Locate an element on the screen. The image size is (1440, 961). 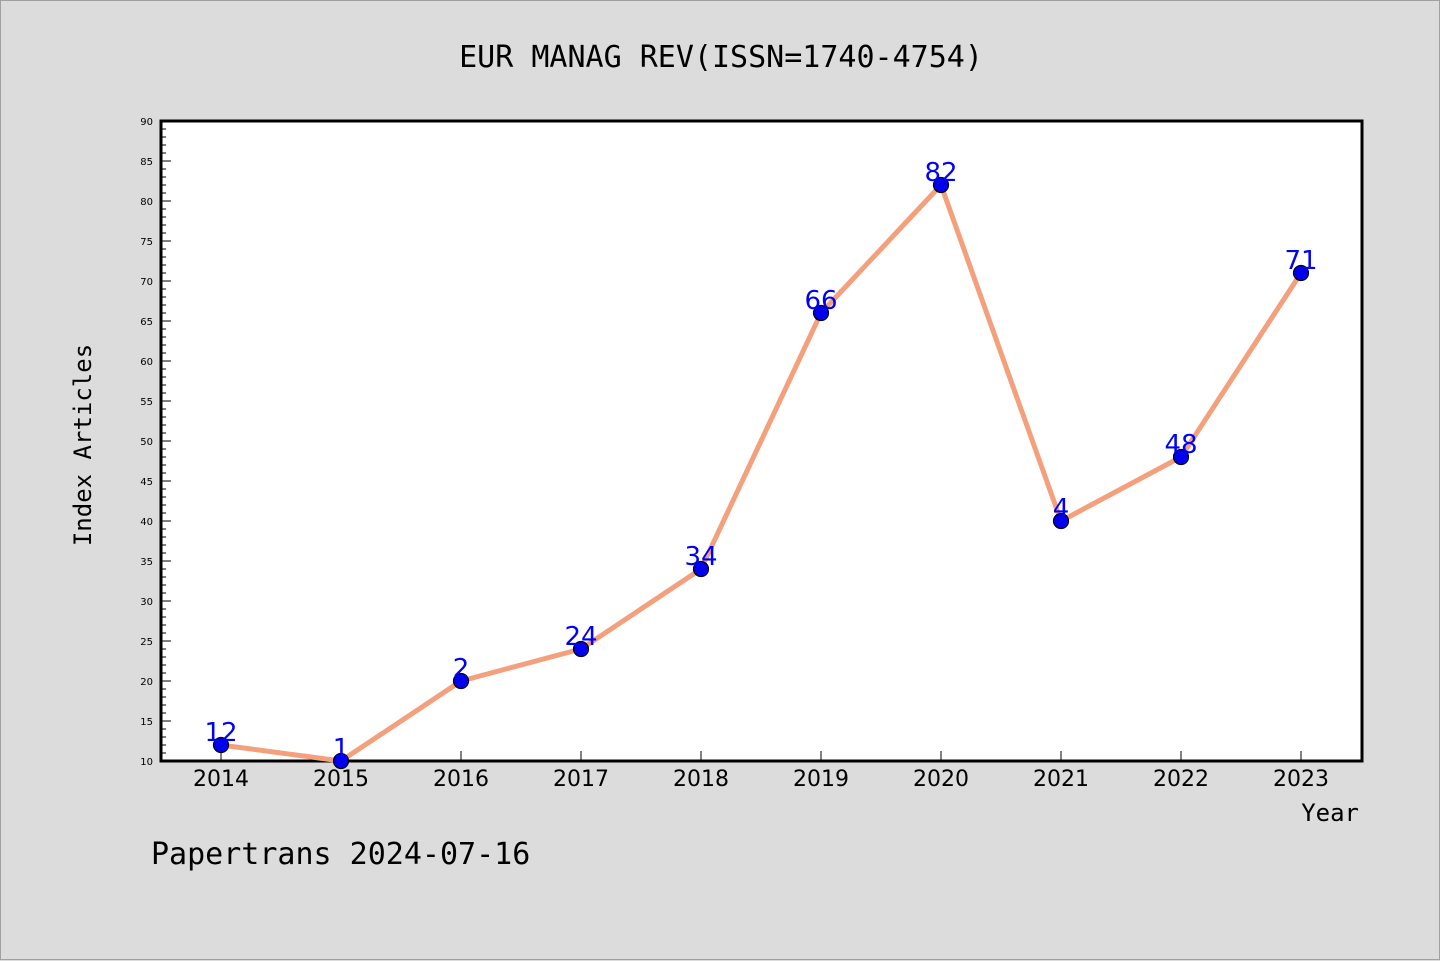
x-tick-label: 2020 is located at coordinates (941, 779).